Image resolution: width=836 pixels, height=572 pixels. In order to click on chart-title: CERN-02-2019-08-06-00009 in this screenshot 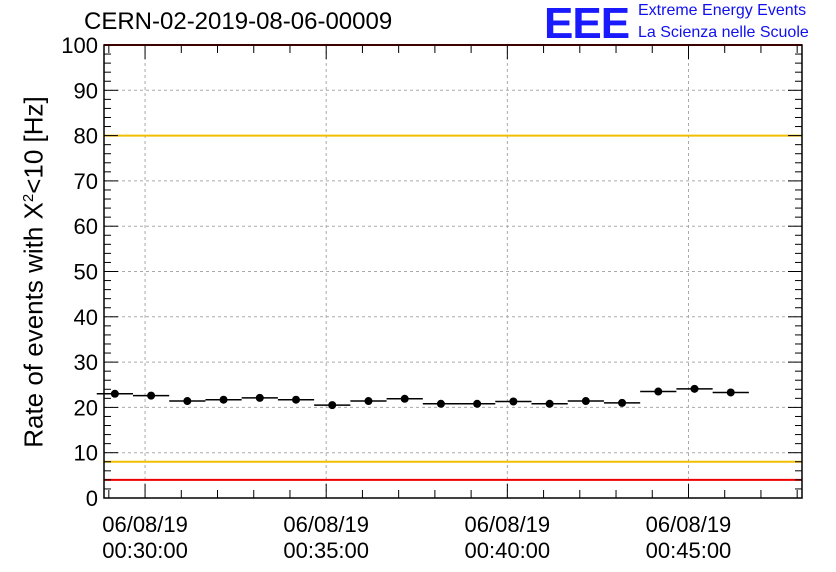, I will do `click(238, 21)`.